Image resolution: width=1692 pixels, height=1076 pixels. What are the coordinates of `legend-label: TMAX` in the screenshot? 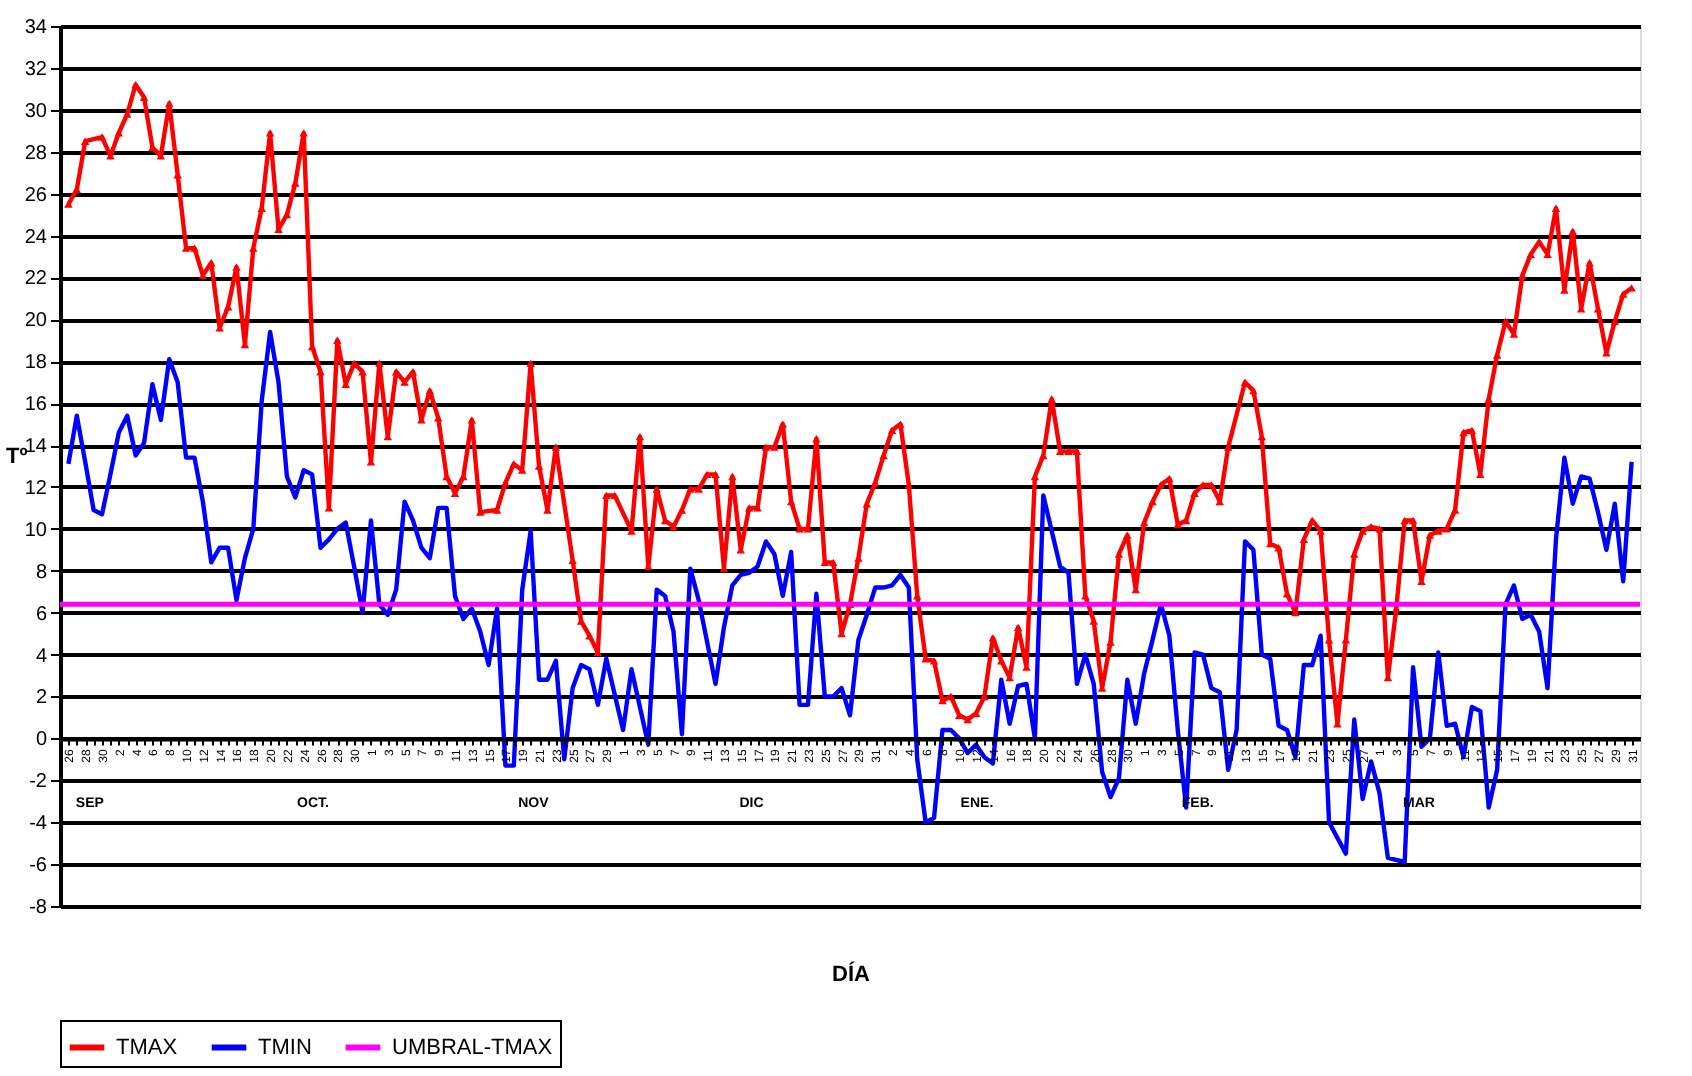 It's located at (147, 1047).